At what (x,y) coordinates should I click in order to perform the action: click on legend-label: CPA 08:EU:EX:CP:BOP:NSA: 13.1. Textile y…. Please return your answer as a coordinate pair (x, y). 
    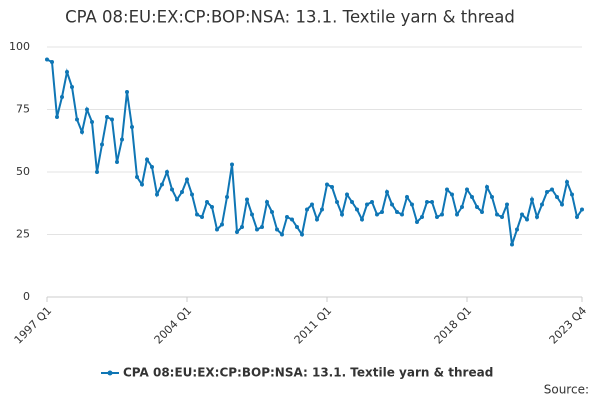
    Looking at the image, I should click on (308, 373).